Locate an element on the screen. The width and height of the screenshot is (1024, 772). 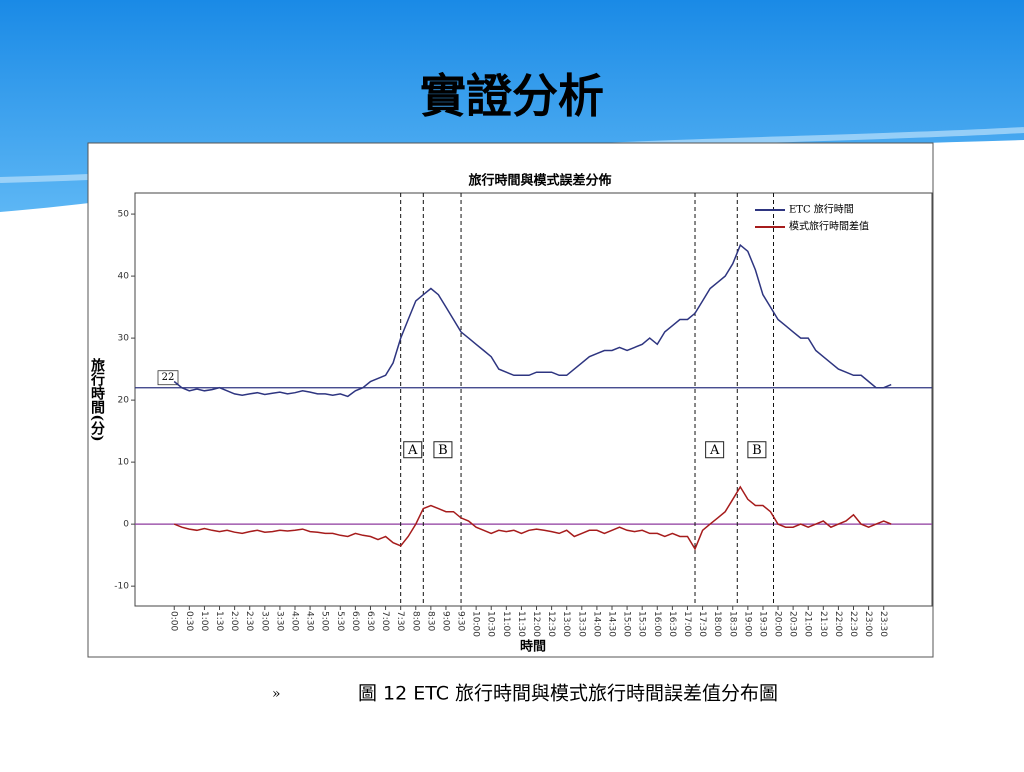
reference-label: 22 is located at coordinates (168, 377).